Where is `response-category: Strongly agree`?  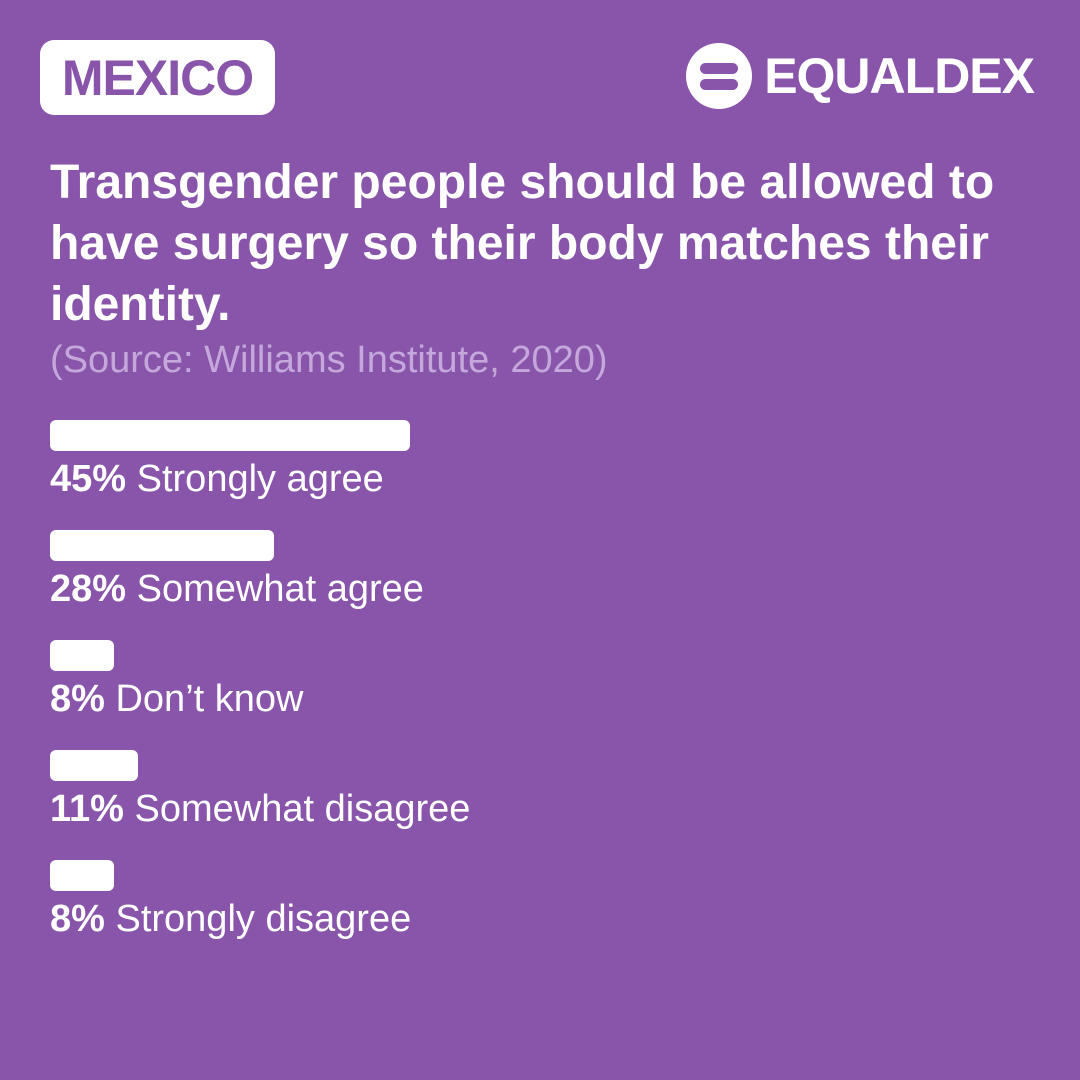
response-category: Strongly agree is located at coordinates (260, 479).